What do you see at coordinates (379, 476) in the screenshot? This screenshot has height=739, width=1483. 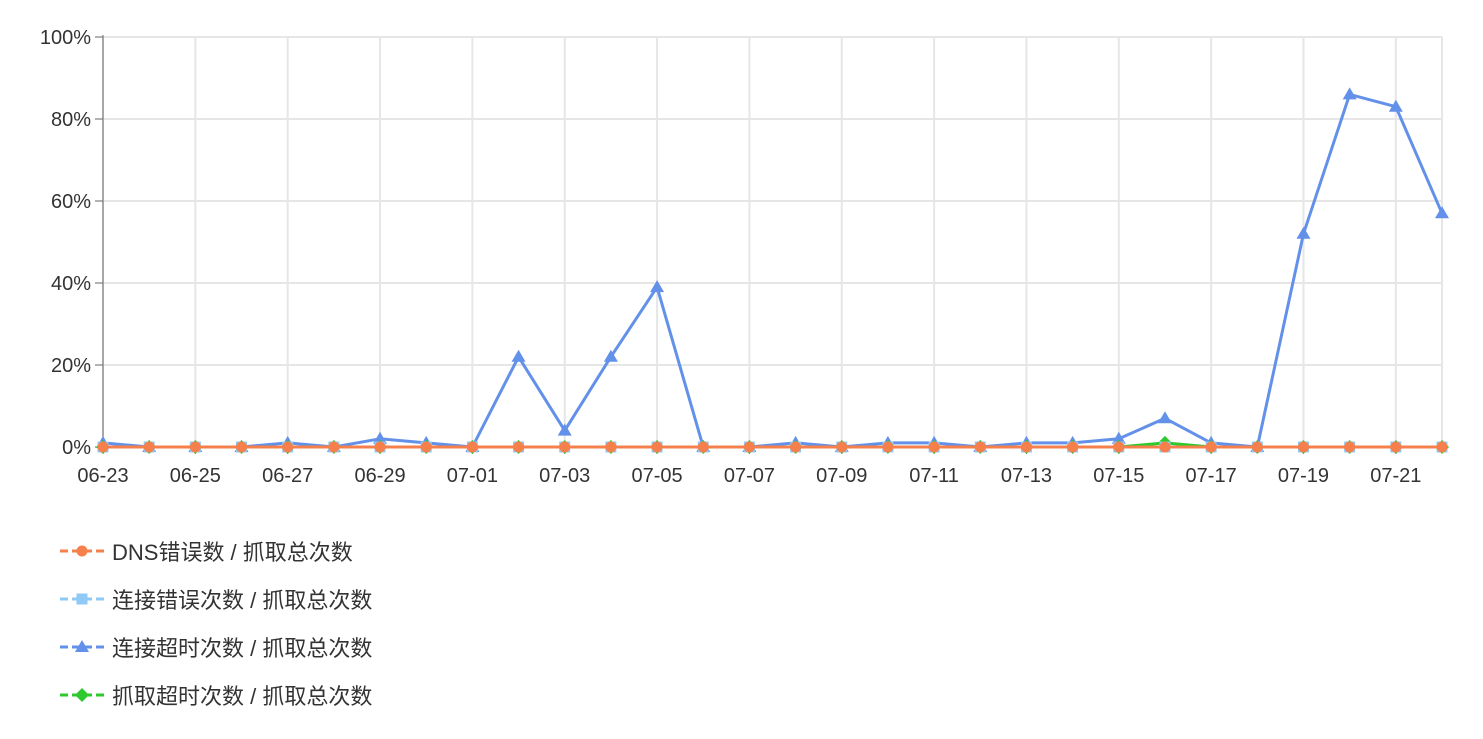 I see `x-tick-label: 06-29` at bounding box center [379, 476].